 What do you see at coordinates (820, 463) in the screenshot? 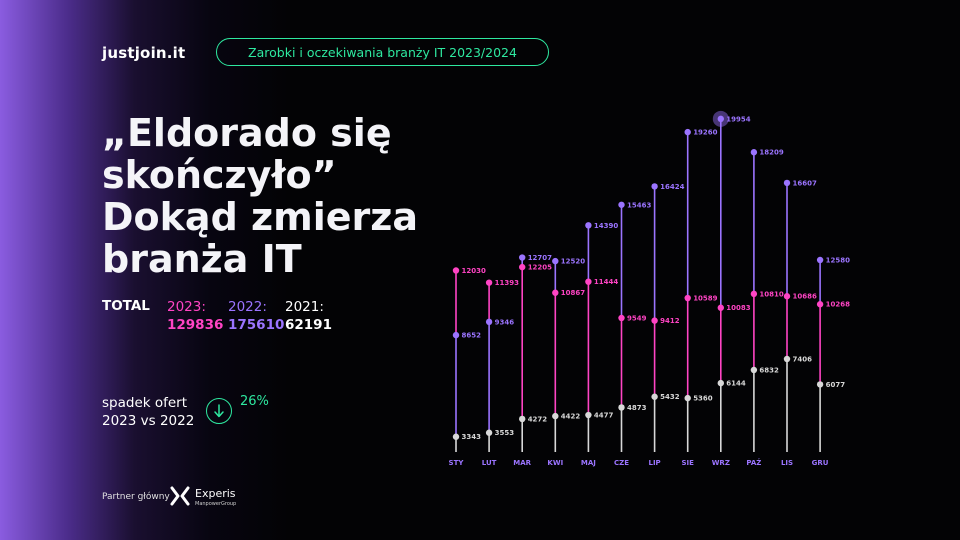
I see `month-label-GRU: GRU` at bounding box center [820, 463].